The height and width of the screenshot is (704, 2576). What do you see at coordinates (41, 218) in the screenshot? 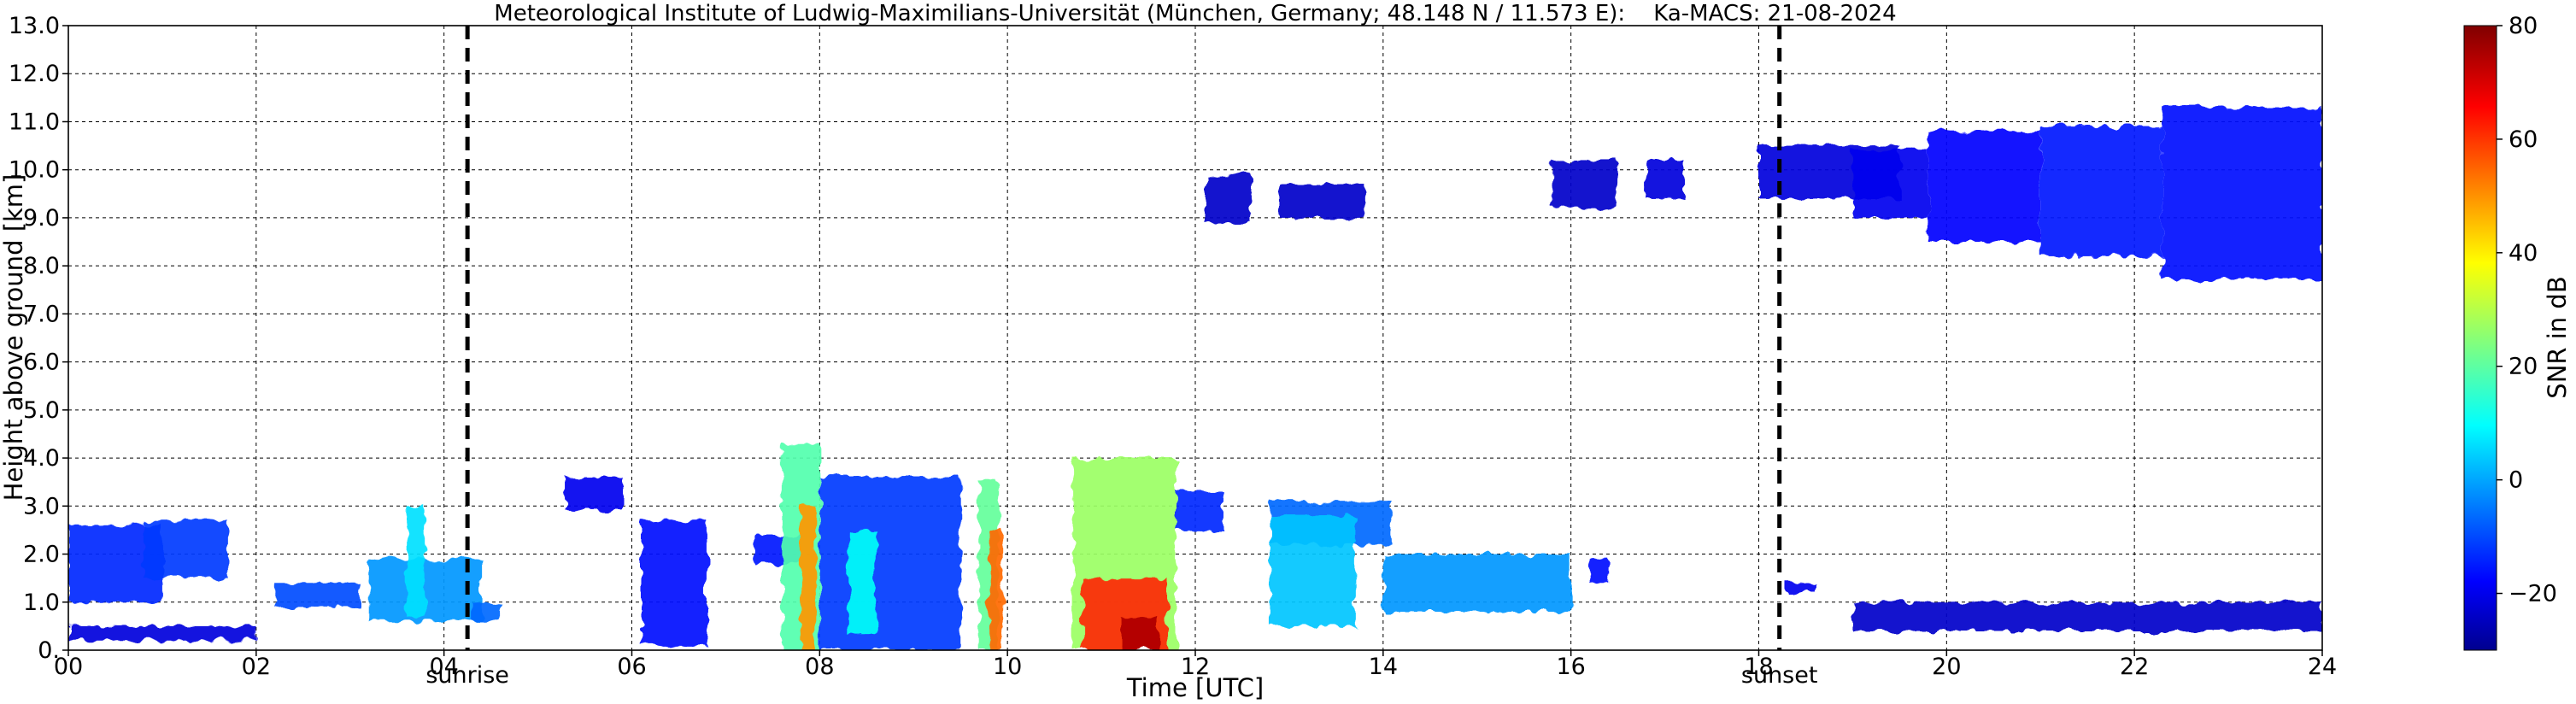
I see `y-tick-label: 9.0` at bounding box center [41, 218].